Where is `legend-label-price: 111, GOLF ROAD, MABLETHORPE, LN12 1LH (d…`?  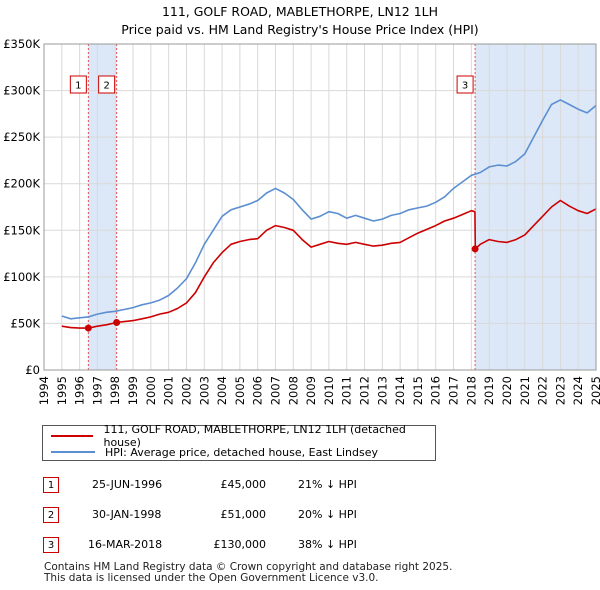
legend-label-price: 111, GOLF ROAD, MABLETHORPE, LN12 1LH (d… is located at coordinates (254, 436).